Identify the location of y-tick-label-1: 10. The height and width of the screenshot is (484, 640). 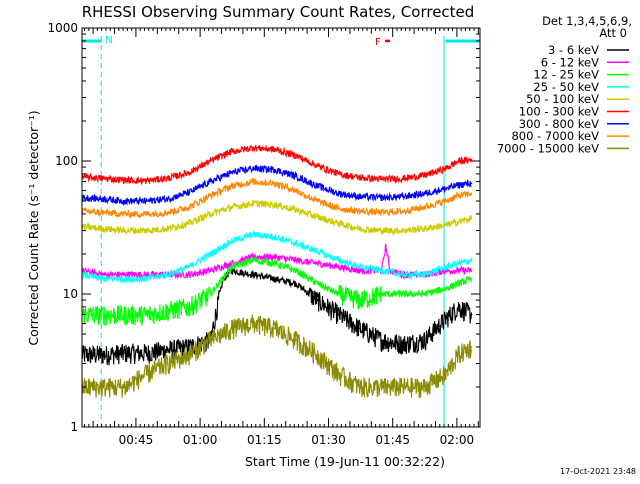
(70, 294).